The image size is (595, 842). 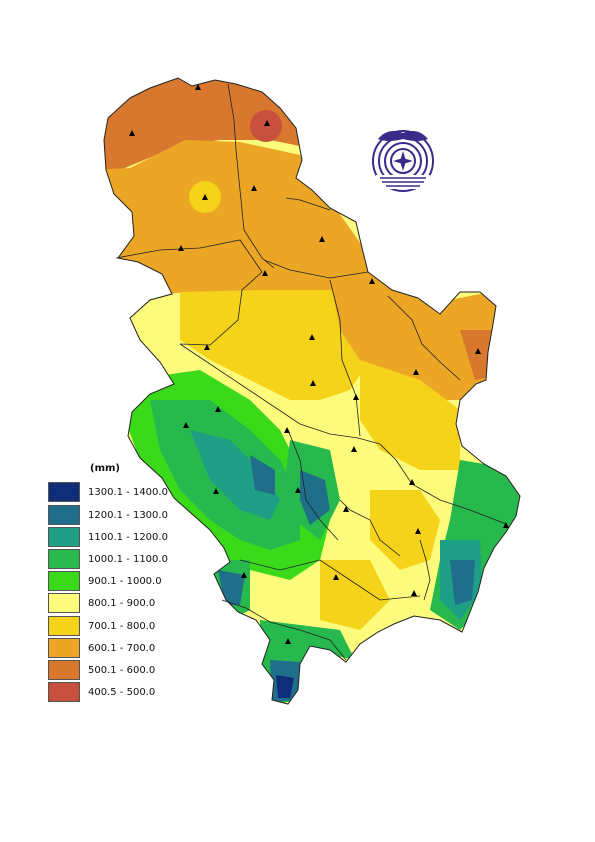 I want to click on legend-label: 400.5 - 500.0, so click(x=122, y=692).